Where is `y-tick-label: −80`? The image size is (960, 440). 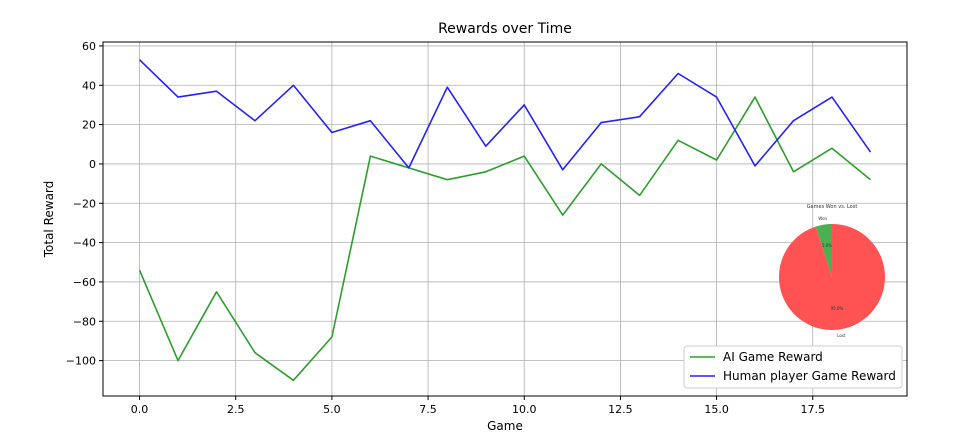
y-tick-label: −80 is located at coordinates (84, 321).